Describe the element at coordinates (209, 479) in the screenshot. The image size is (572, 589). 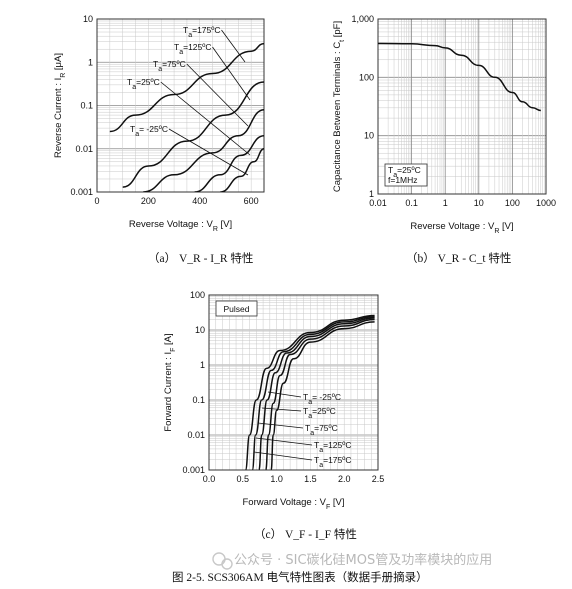
I see `x-tick-label: 0.0` at that location.